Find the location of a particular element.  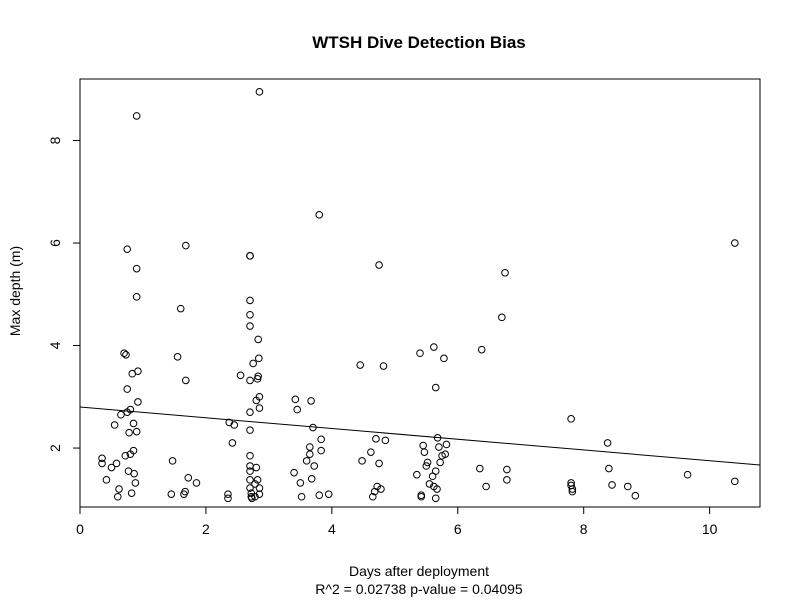

x-tick-label: 6 is located at coordinates (458, 529).